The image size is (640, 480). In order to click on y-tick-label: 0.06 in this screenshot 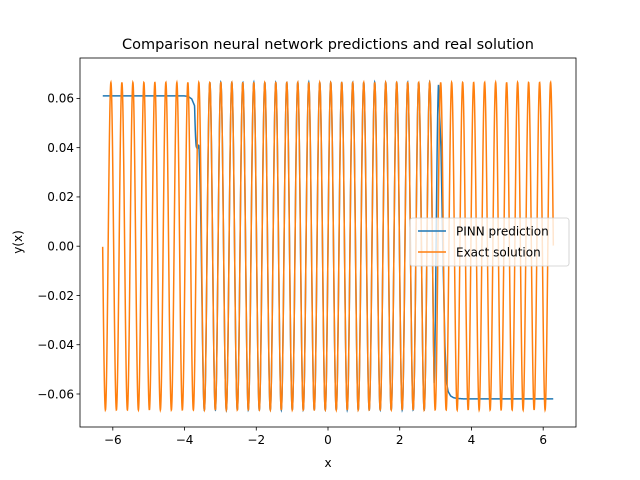, I will do `click(60, 99)`.